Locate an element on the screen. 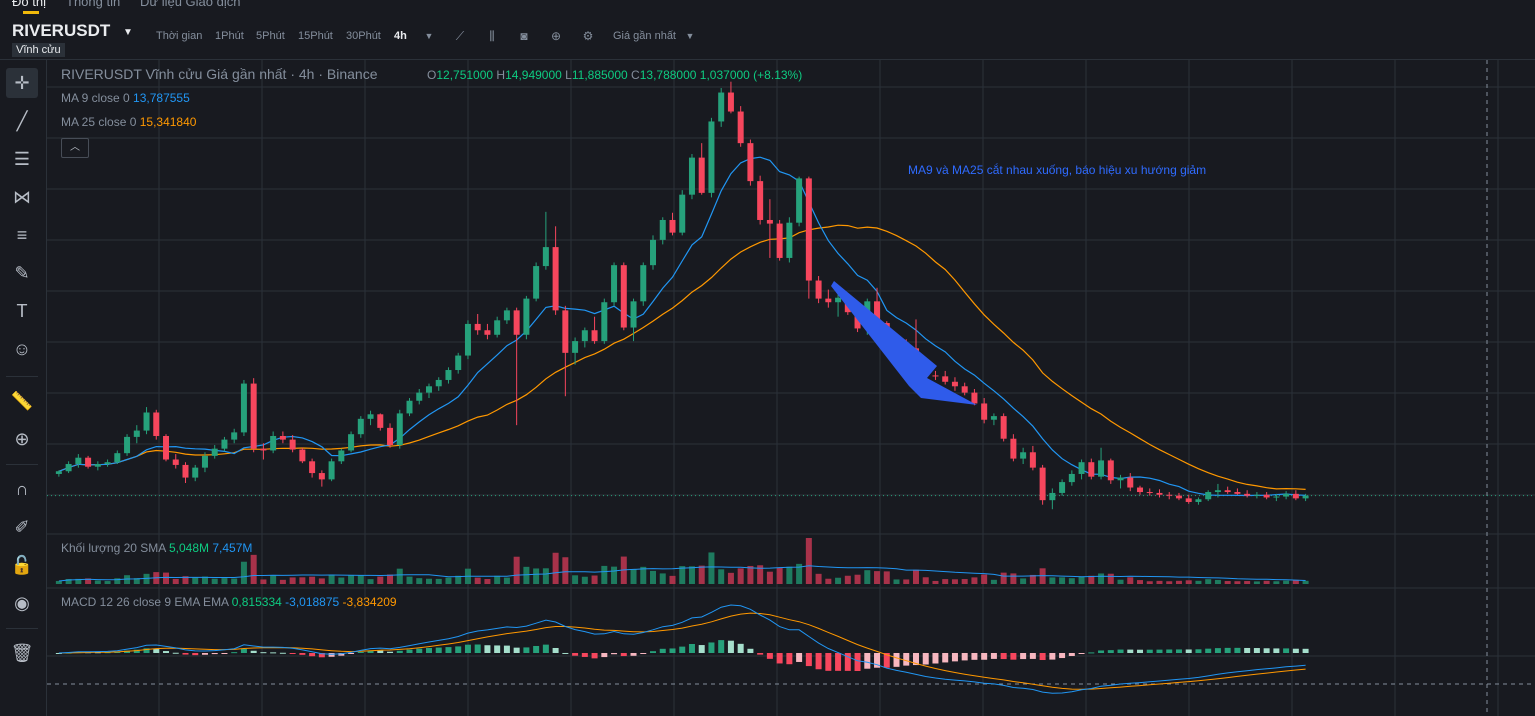 The height and width of the screenshot is (716, 1535). crosshair-icon: ✛ is located at coordinates (22, 83).